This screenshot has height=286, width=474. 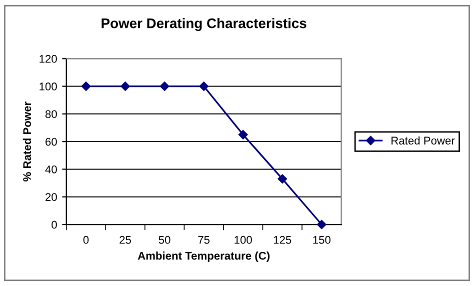 What do you see at coordinates (51, 142) in the screenshot?
I see `y-tick-label: 60` at bounding box center [51, 142].